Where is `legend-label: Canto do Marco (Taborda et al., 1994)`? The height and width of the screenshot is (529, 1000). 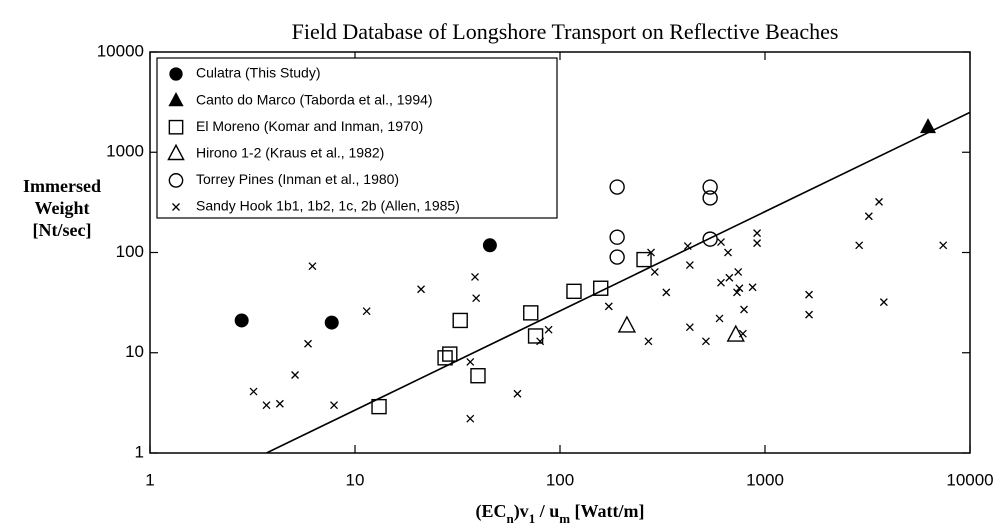 legend-label: Canto do Marco (Taborda et al., 1994) is located at coordinates (314, 99).